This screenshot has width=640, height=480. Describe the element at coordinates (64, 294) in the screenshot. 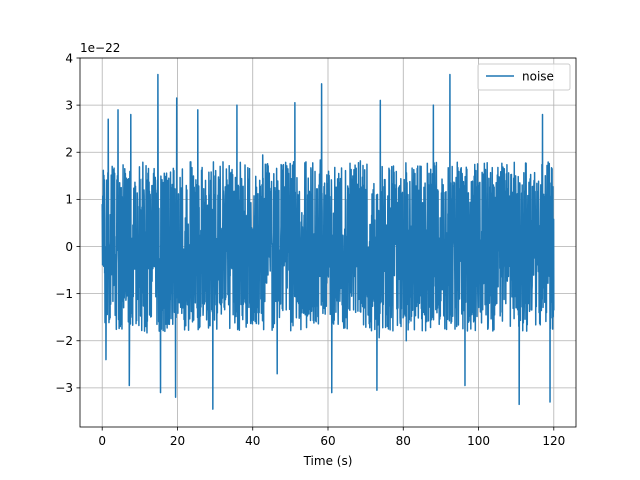

I see `y-tick-label: −1` at that location.